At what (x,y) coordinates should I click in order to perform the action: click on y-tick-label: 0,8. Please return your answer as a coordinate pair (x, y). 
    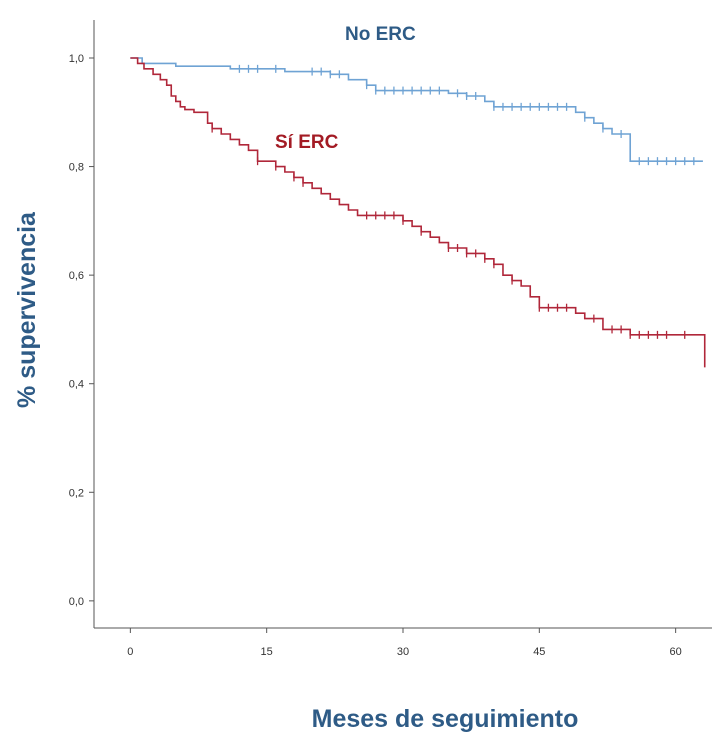
    Looking at the image, I should click on (76, 168).